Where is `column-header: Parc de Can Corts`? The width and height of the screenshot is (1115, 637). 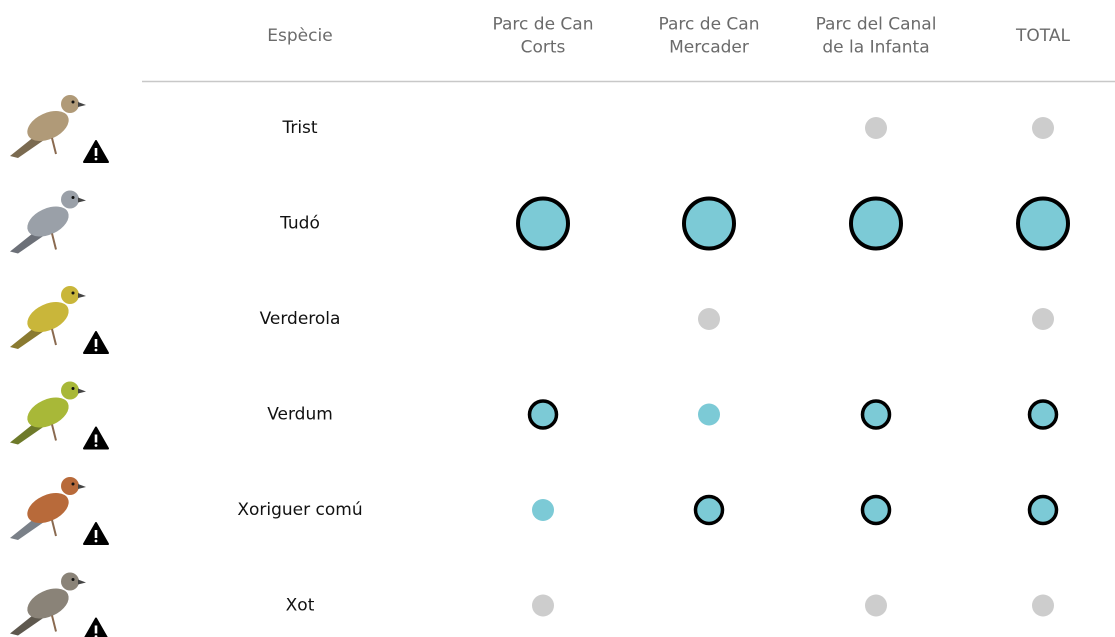
column-header: Parc de Can Corts is located at coordinates (543, 36).